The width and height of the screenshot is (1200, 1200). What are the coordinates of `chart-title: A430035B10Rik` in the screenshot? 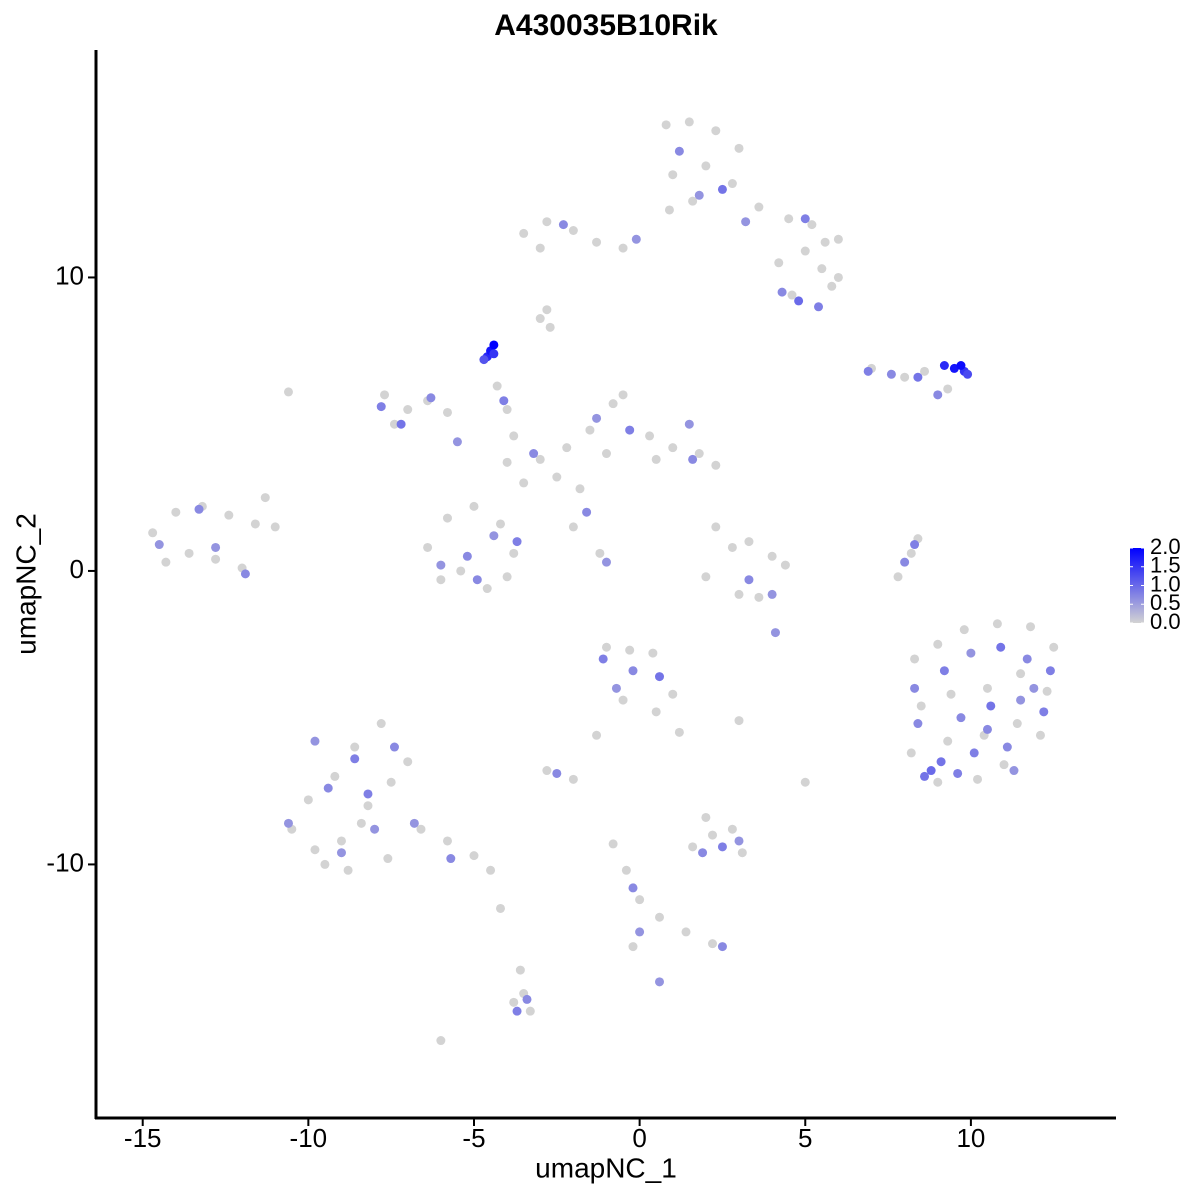 It's located at (606, 25).